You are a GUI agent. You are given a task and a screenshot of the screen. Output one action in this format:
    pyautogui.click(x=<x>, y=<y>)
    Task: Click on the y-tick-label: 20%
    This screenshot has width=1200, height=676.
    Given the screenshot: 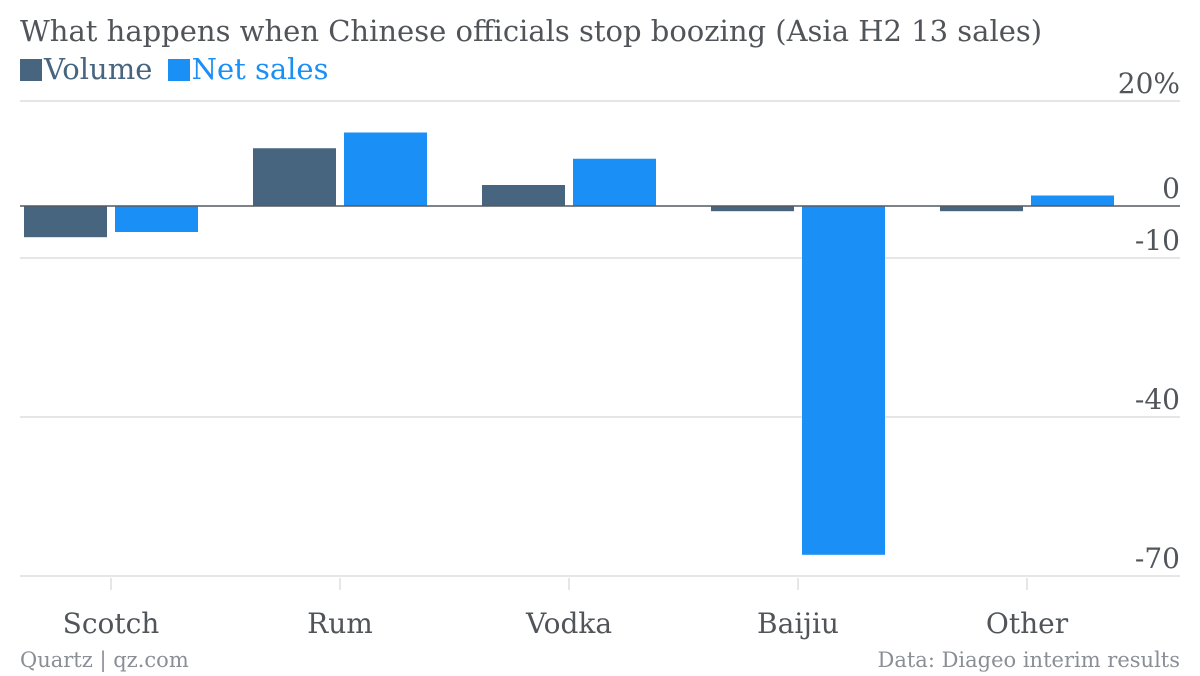 What is the action you would take?
    pyautogui.click(x=1149, y=83)
    